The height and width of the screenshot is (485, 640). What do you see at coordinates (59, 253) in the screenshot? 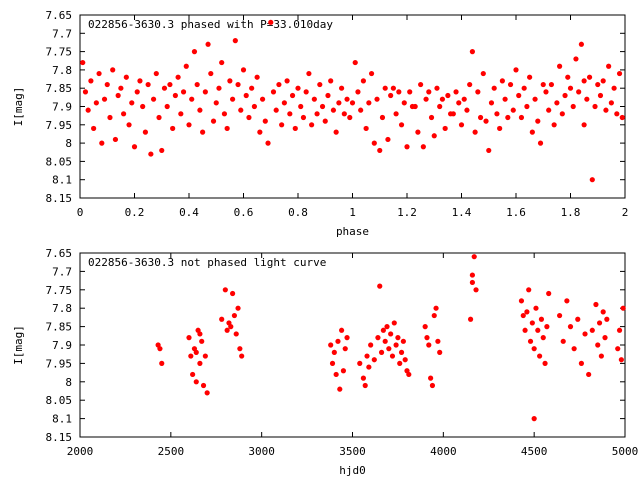
I see `y-tick-label: 7.65` at bounding box center [59, 253].